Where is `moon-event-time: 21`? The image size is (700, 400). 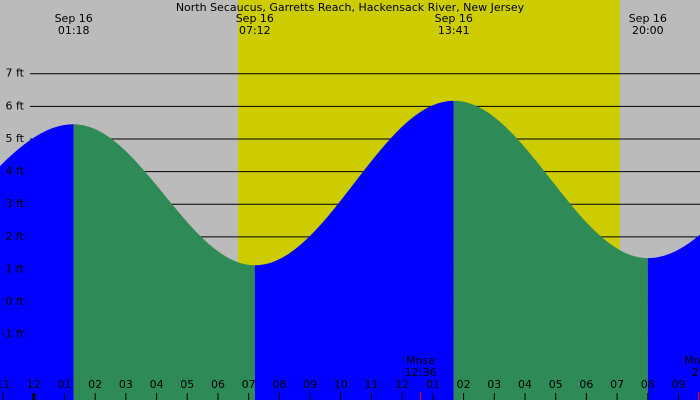 moon-event-time: 21 is located at coordinates (695, 372).